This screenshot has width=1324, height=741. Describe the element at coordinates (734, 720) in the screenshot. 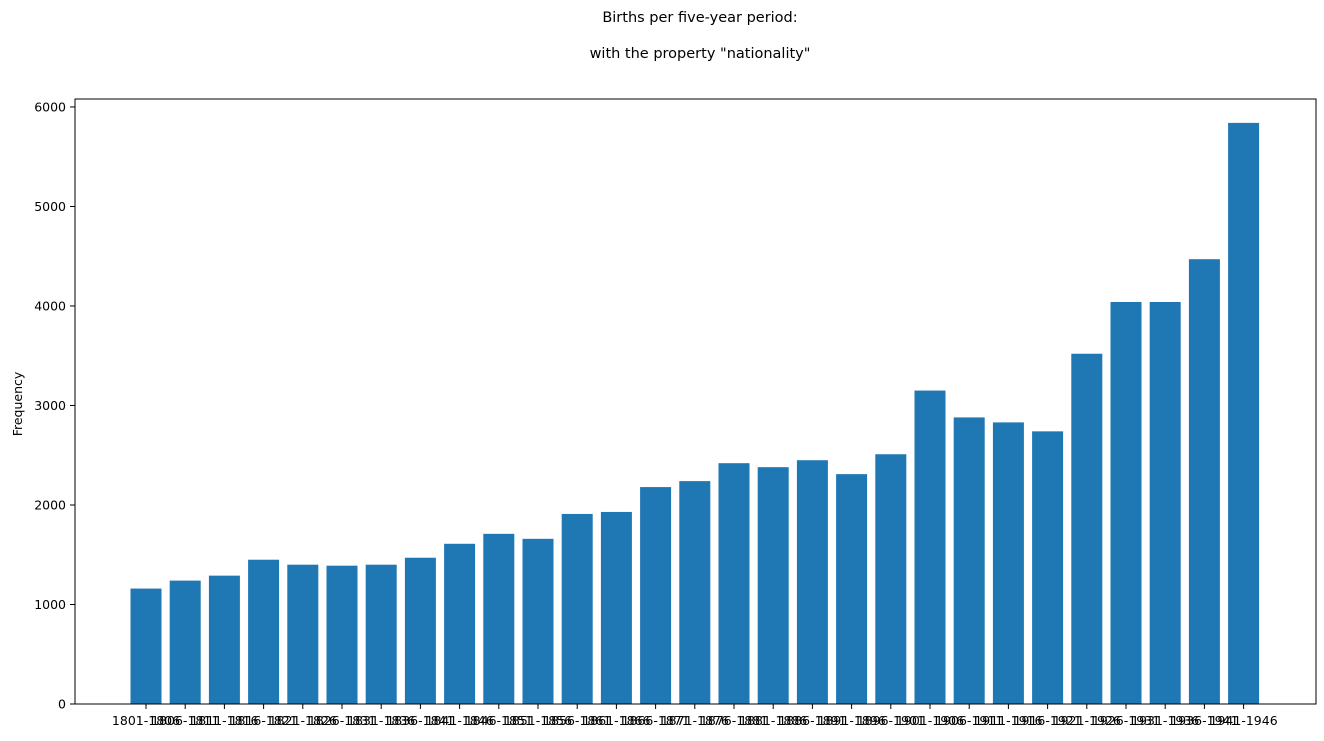

I see `x-tick-label: 1876-1881` at that location.